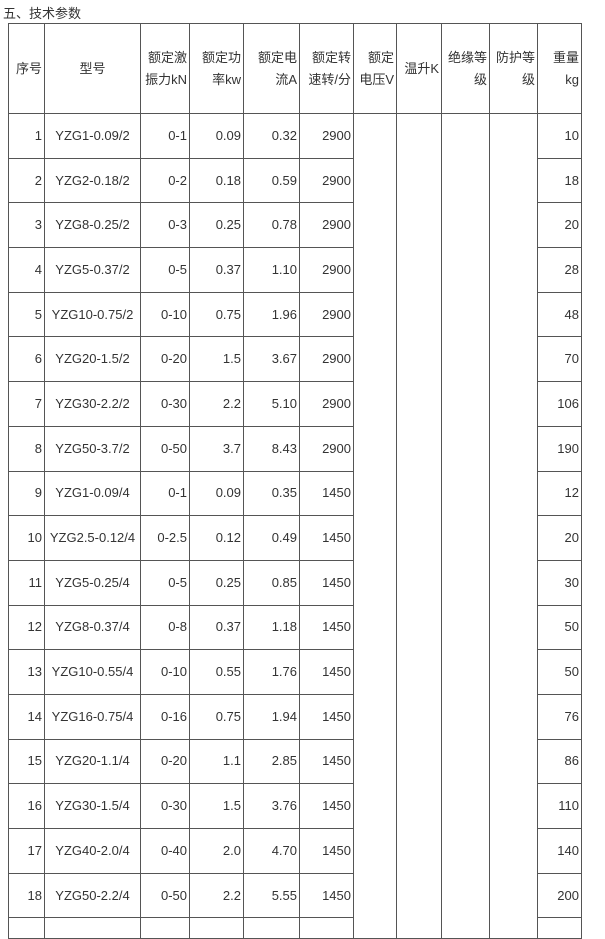 The height and width of the screenshot is (939, 605). I want to click on cell-model: YZG40-2.0/4, so click(92, 851).